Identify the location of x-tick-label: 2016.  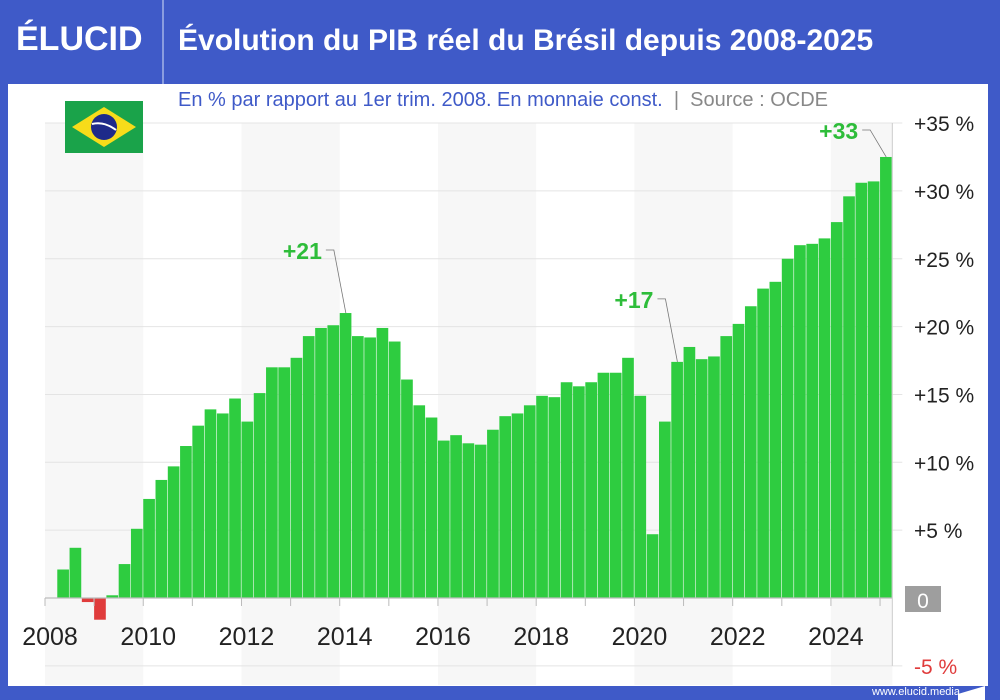
(443, 637).